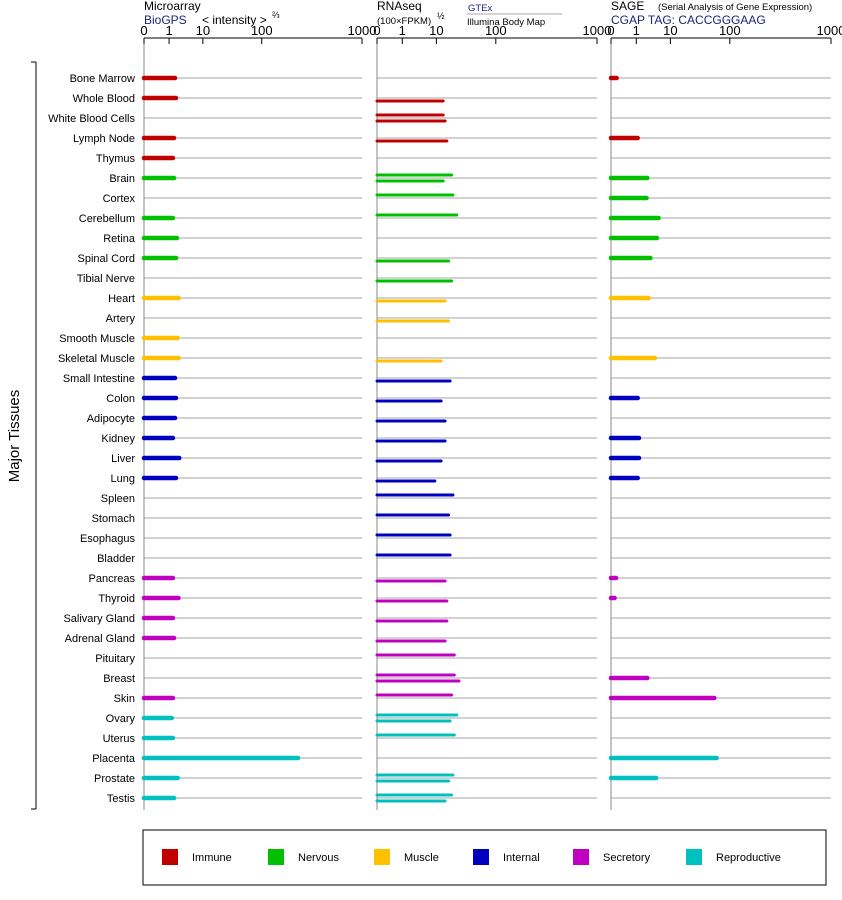 The image size is (842, 900). What do you see at coordinates (421, 858) in the screenshot?
I see `legend-label: Muscle` at bounding box center [421, 858].